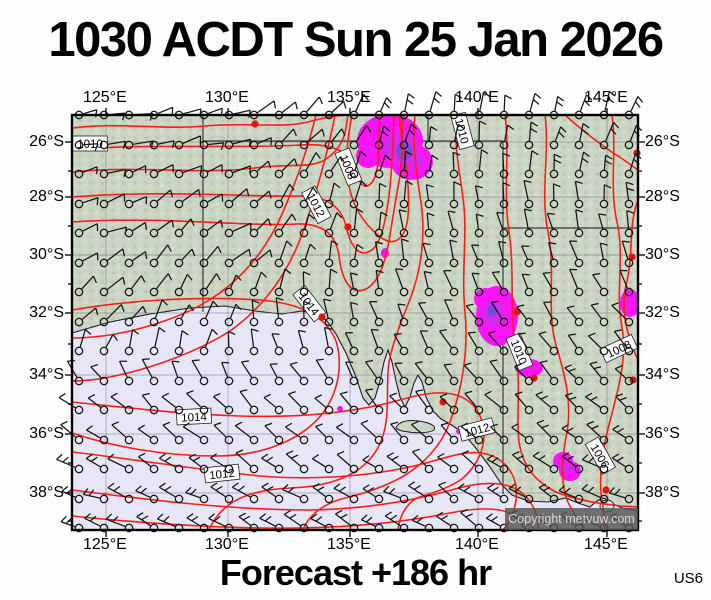 This screenshot has height=600, width=711. I want to click on lat-label-right: 32°S, so click(662, 312).